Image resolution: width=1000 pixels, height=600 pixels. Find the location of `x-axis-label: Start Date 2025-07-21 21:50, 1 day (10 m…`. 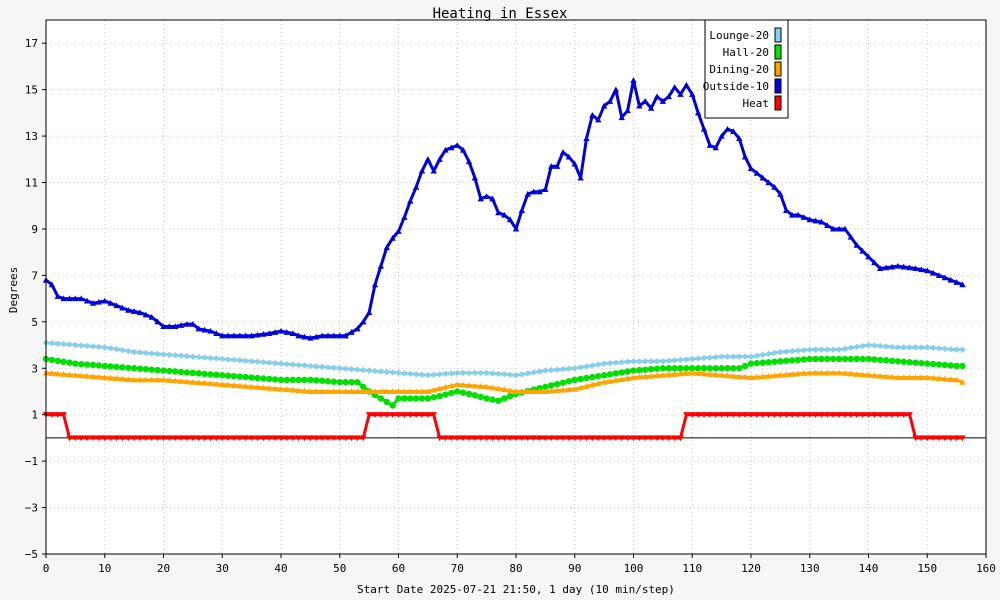

x-axis-label: Start Date 2025-07-21 21:50, 1 day (10 m… is located at coordinates (516, 589).